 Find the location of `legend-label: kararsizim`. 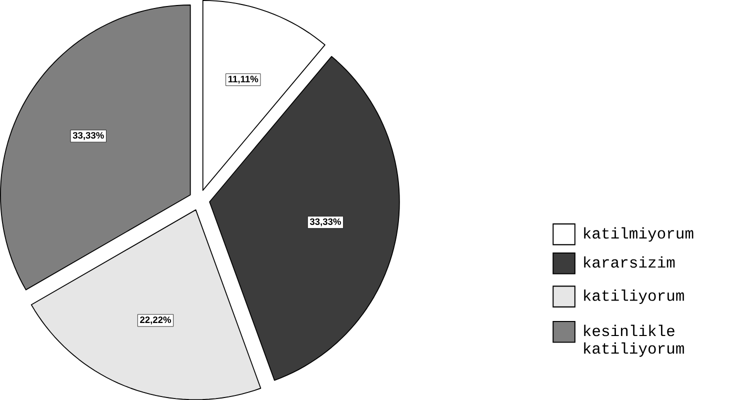

legend-label: kararsizim is located at coordinates (629, 262).